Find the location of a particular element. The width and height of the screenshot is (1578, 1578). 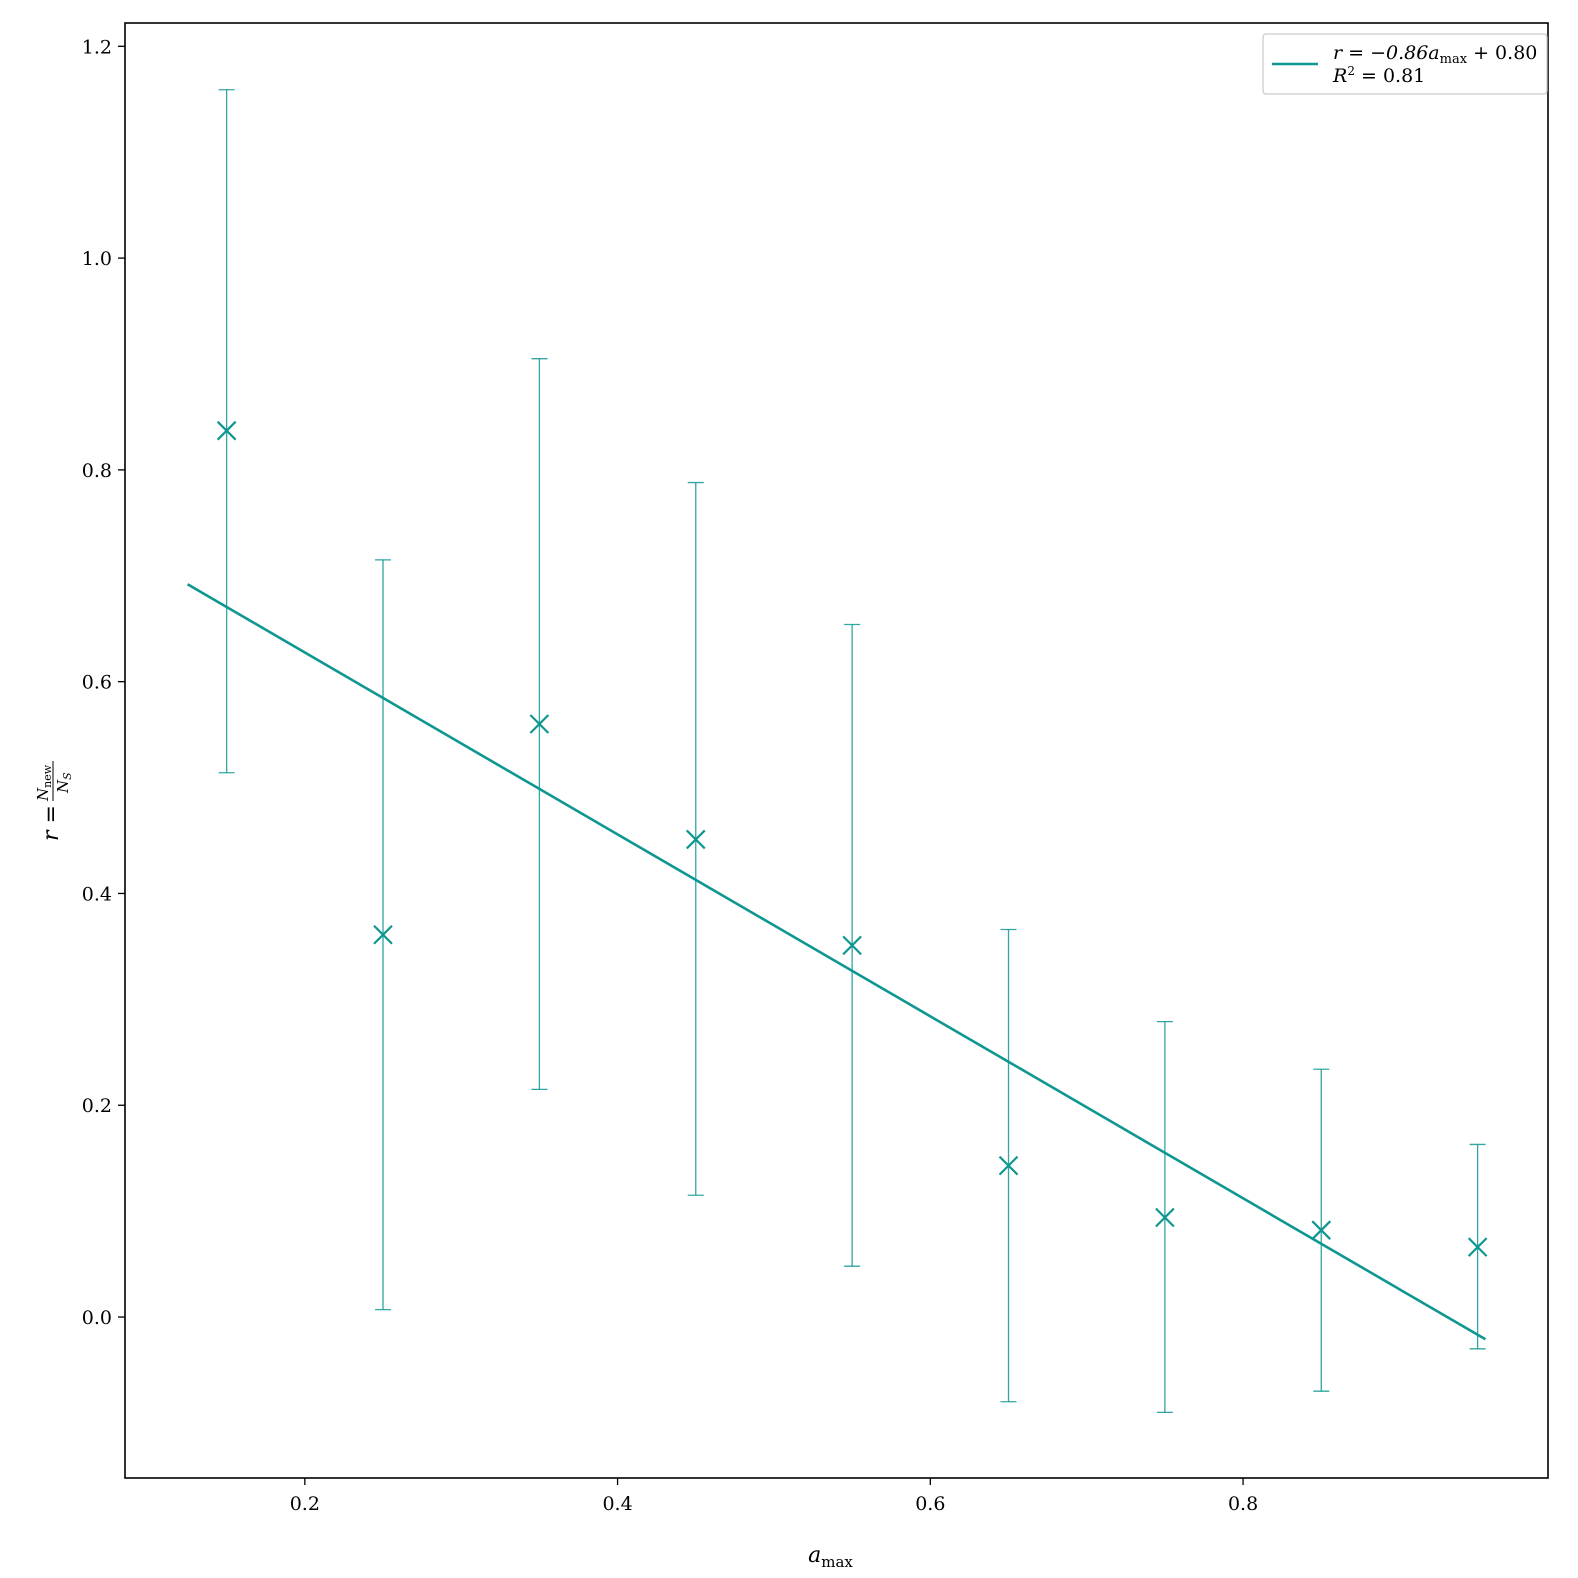

y-label-denominator: NS is located at coordinates (64, 783).